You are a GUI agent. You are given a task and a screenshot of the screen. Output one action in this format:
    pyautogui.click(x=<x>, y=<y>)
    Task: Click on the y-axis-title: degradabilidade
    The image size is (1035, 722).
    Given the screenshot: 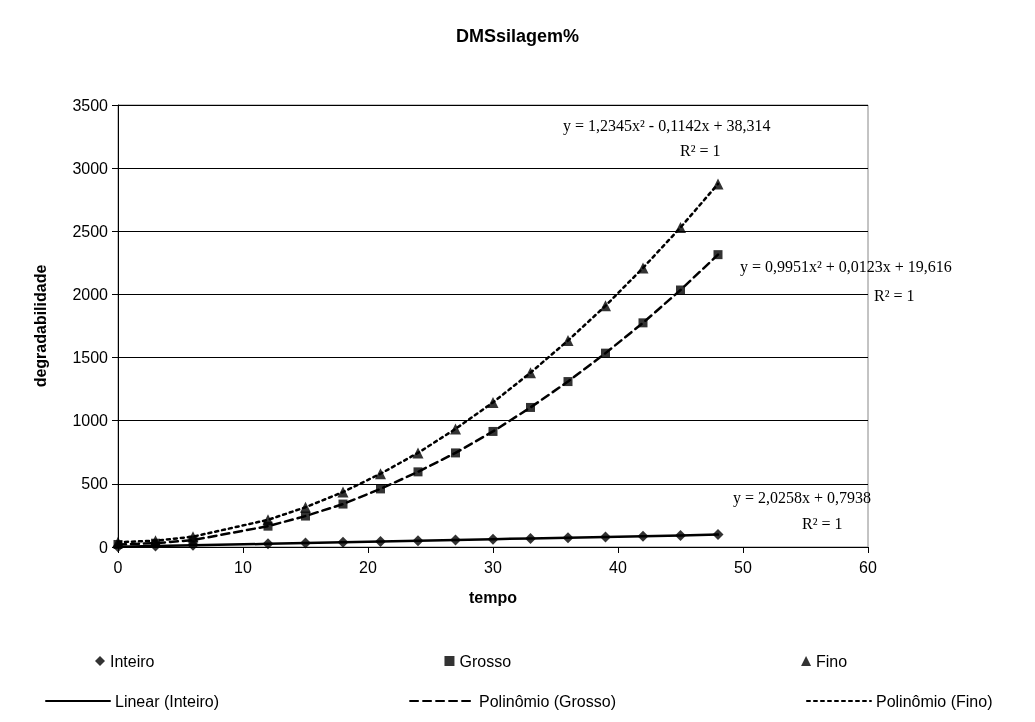 What is the action you would take?
    pyautogui.click(x=40, y=326)
    